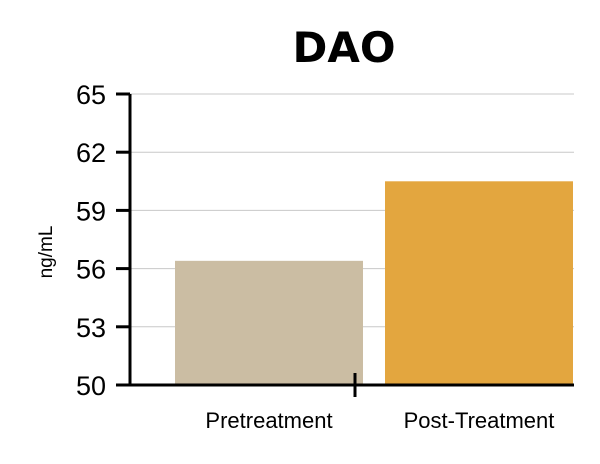 The width and height of the screenshot is (600, 464). Describe the element at coordinates (91, 211) in the screenshot. I see `y-tick-label: 59` at that location.